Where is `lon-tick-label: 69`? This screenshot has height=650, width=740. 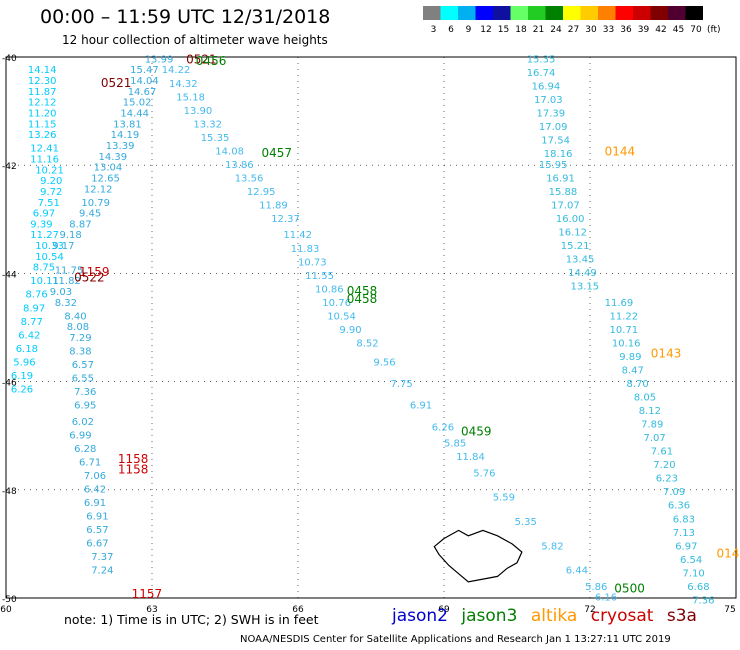
lon-tick-label: 69 is located at coordinates (444, 610).